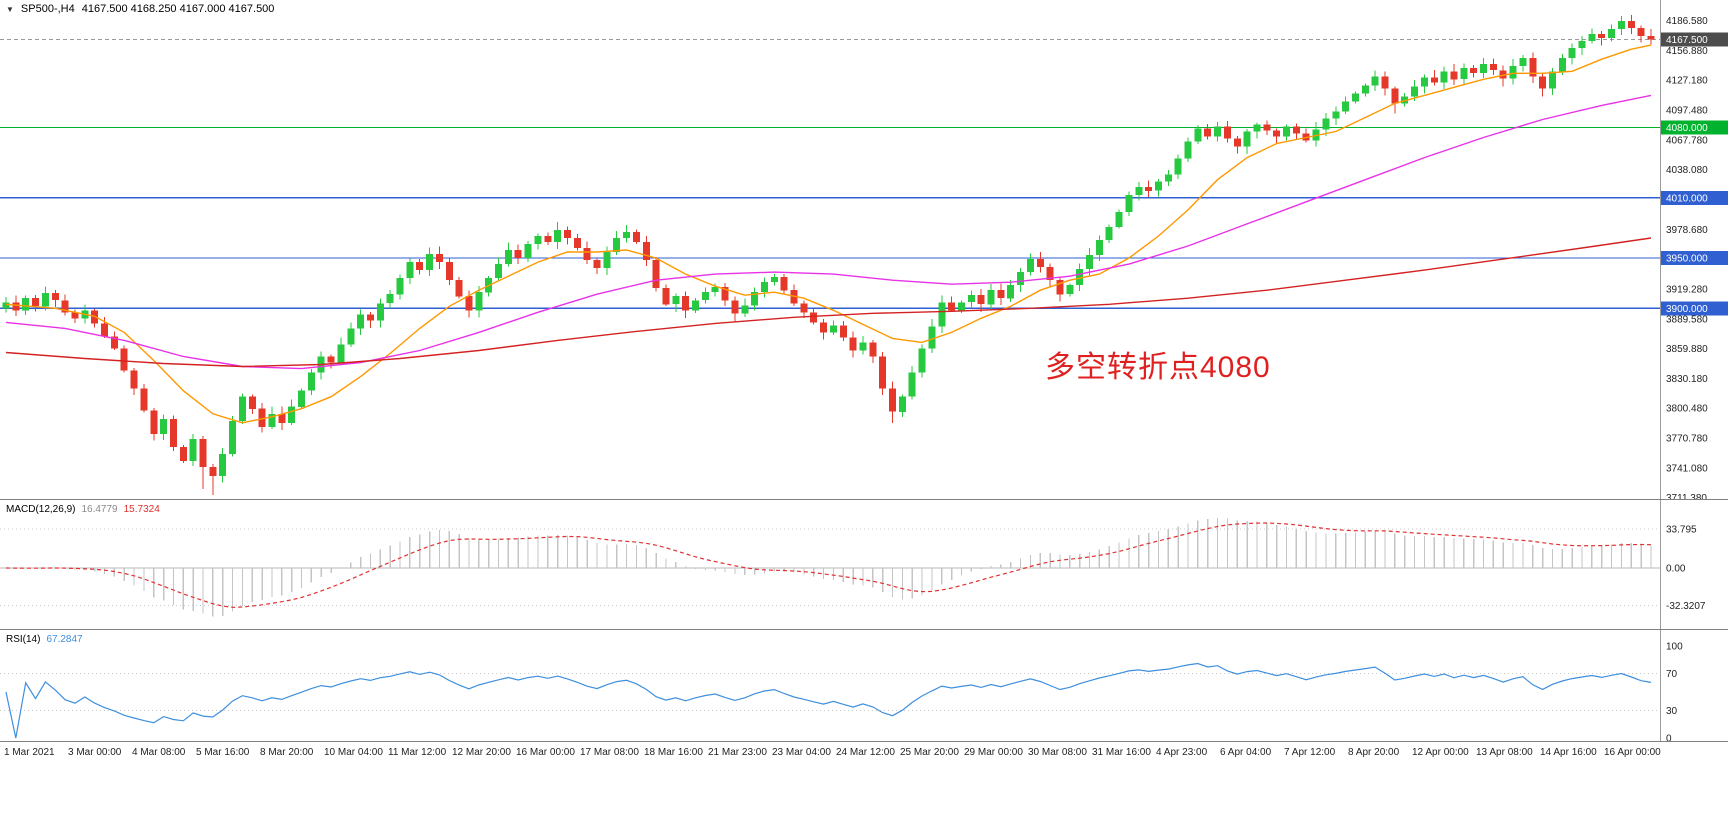  I want to click on rsi-scale-label: 100, so click(1674, 647).